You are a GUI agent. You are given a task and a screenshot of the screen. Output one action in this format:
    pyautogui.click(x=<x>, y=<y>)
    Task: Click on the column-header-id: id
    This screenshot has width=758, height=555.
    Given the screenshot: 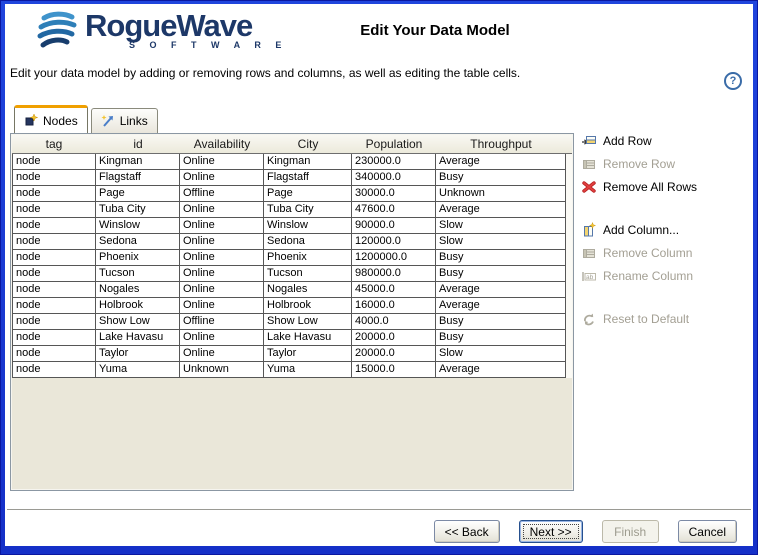 What is the action you would take?
    pyautogui.click(x=138, y=144)
    